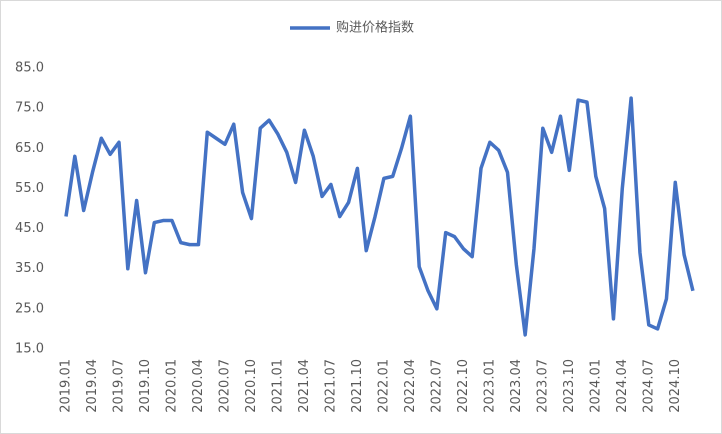 Image resolution: width=722 pixels, height=434 pixels. I want to click on x-tick-label: 2022.07, so click(436, 386).